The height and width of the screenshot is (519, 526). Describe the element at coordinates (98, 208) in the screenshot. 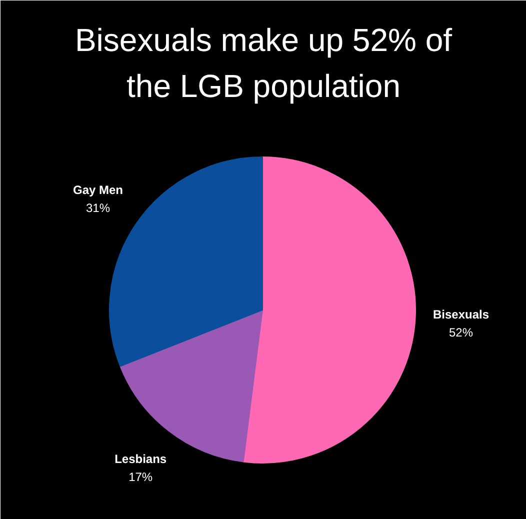

I see `data-label: 31%` at that location.